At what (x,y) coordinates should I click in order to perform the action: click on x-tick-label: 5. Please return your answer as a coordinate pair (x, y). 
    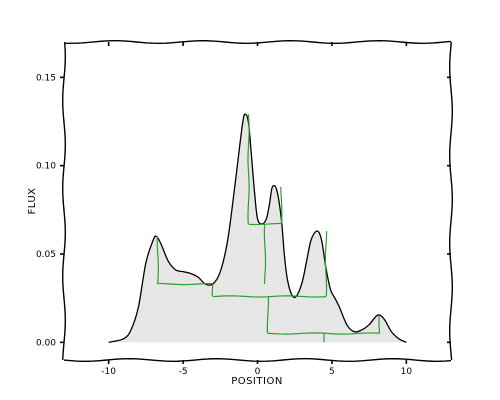
    Looking at the image, I should click on (332, 372).